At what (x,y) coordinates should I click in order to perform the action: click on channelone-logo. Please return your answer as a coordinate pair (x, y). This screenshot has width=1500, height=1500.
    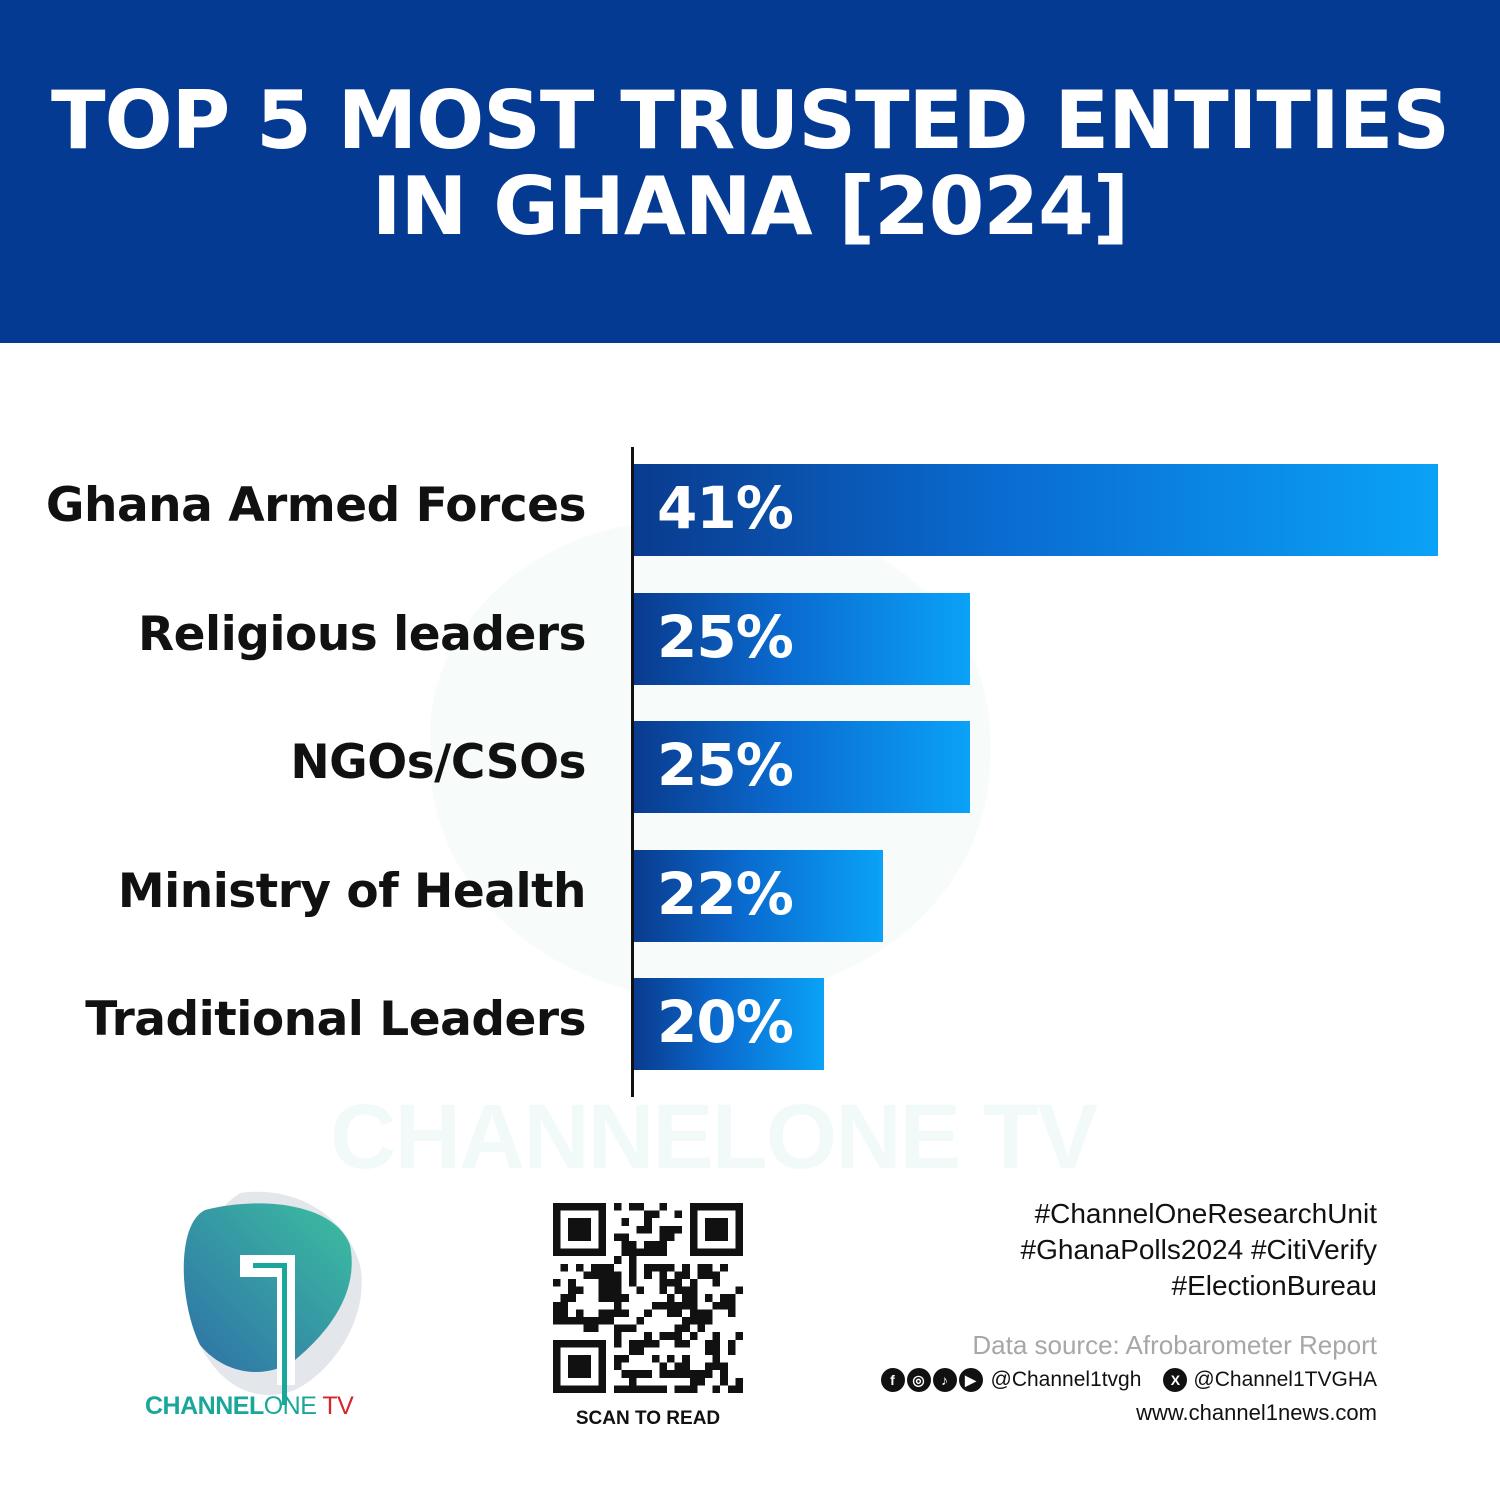
    Looking at the image, I should click on (272, 1298).